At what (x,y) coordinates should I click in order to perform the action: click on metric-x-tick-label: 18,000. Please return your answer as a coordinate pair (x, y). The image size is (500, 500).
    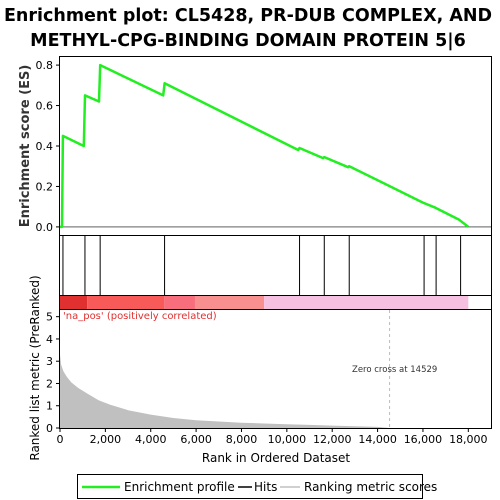
    Looking at the image, I should click on (468, 439).